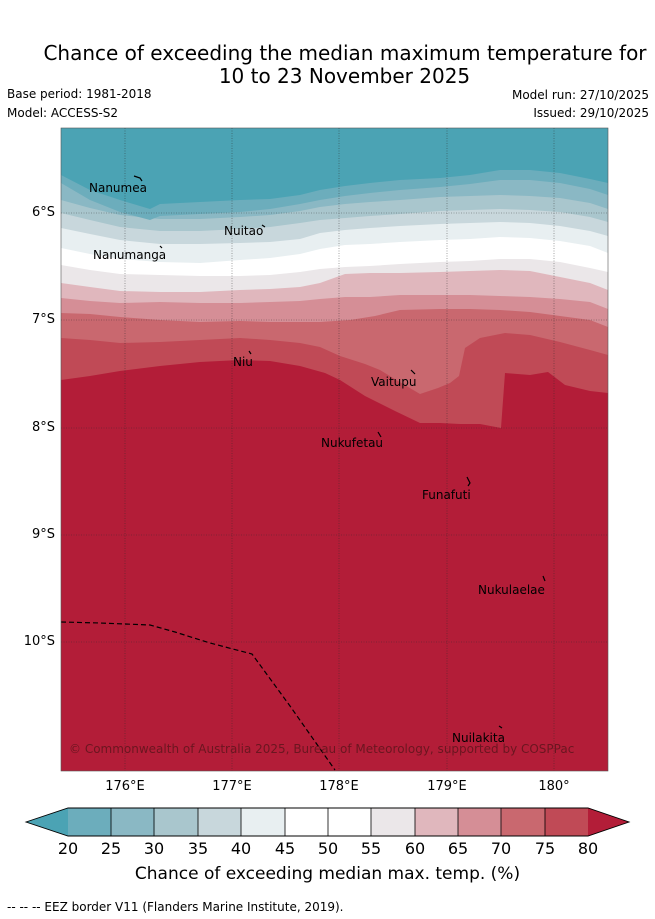 The height and width of the screenshot is (919, 655). What do you see at coordinates (501, 848) in the screenshot?
I see `colorbar-tick: 70` at bounding box center [501, 848].